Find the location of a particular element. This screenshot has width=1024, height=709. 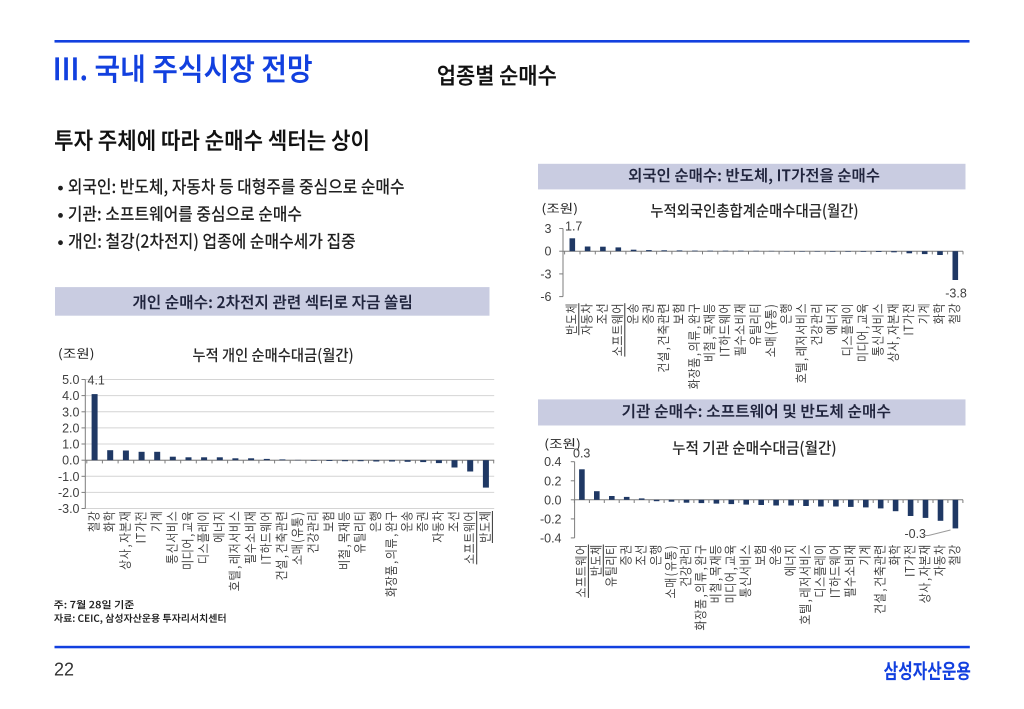

svg-text: -1.0 is located at coordinates (69, 477).